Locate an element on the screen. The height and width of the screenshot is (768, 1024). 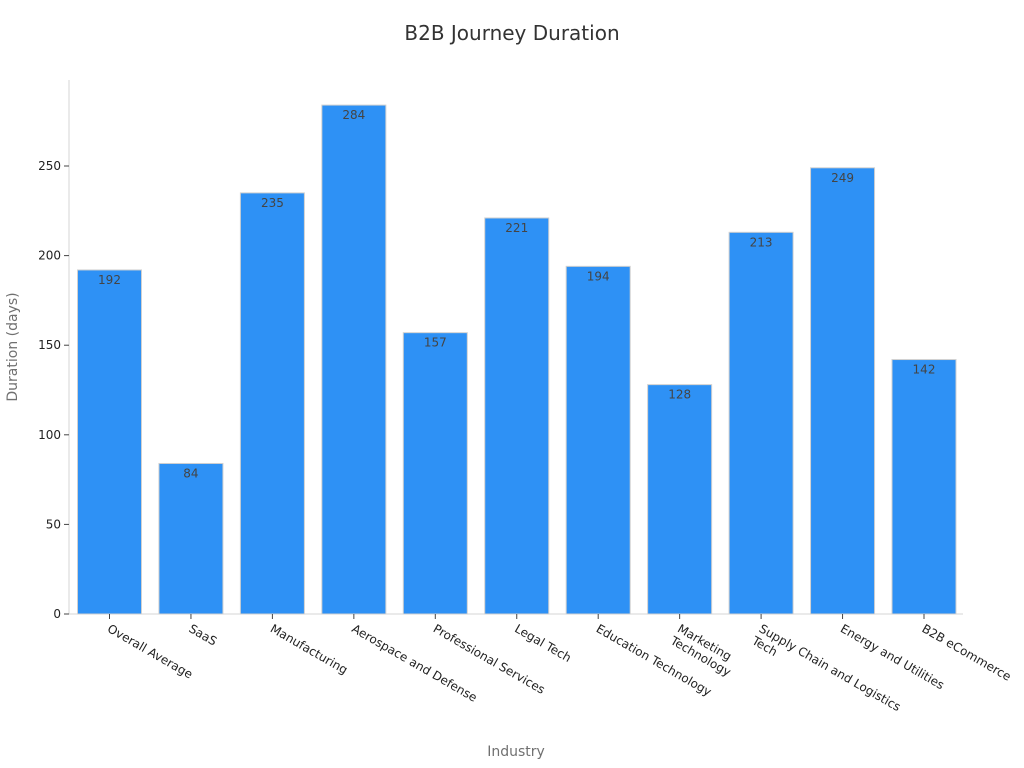
x-tick-label: Manufacturing is located at coordinates (309, 649).